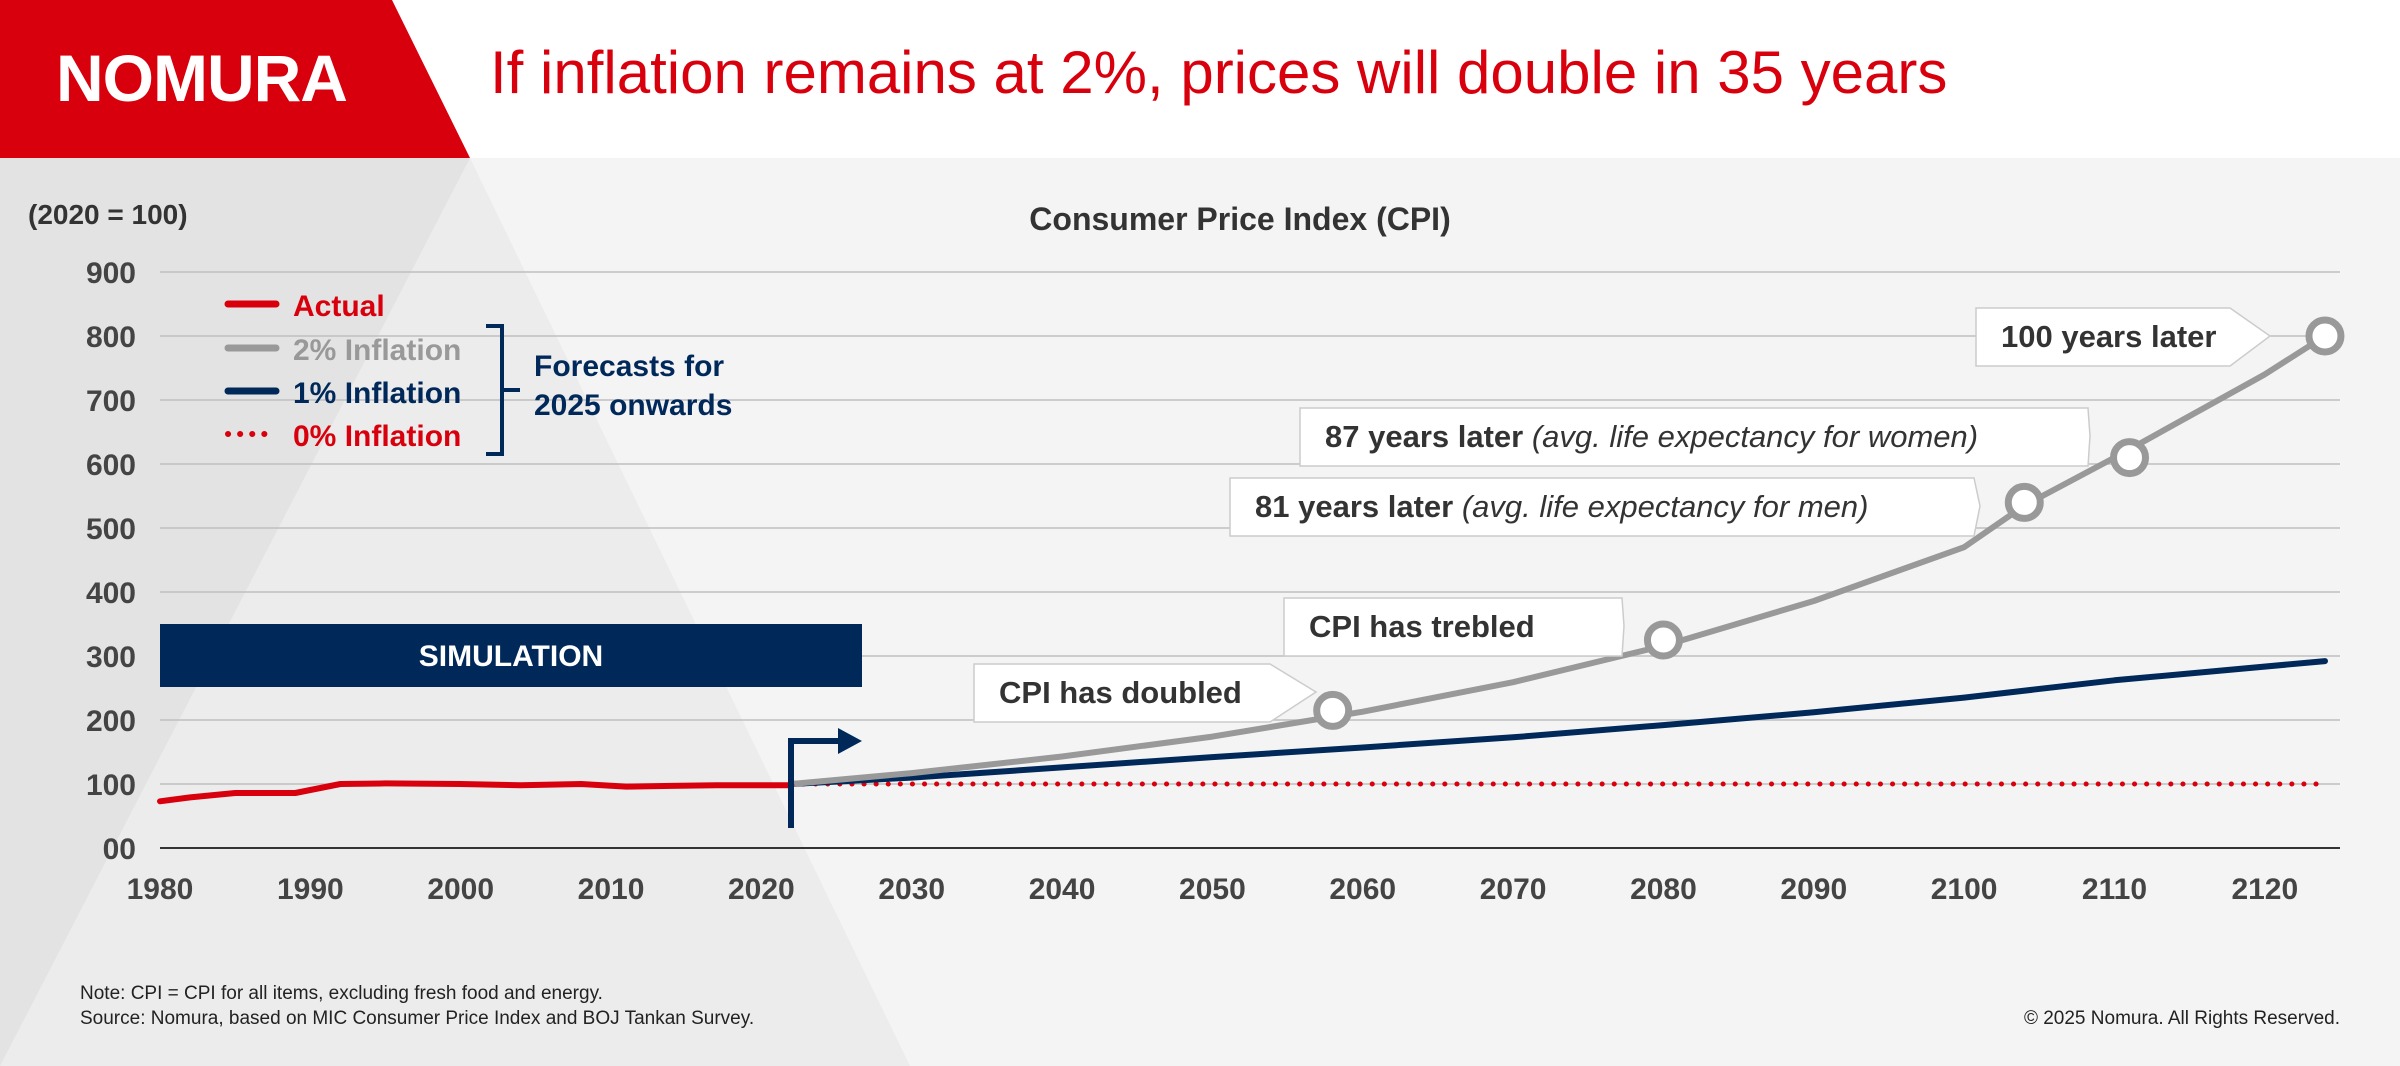 Image resolution: width=2400 pixels, height=1066 pixels. What do you see at coordinates (377, 393) in the screenshot?
I see `legend-label-1pct: 1% Inflation` at bounding box center [377, 393].